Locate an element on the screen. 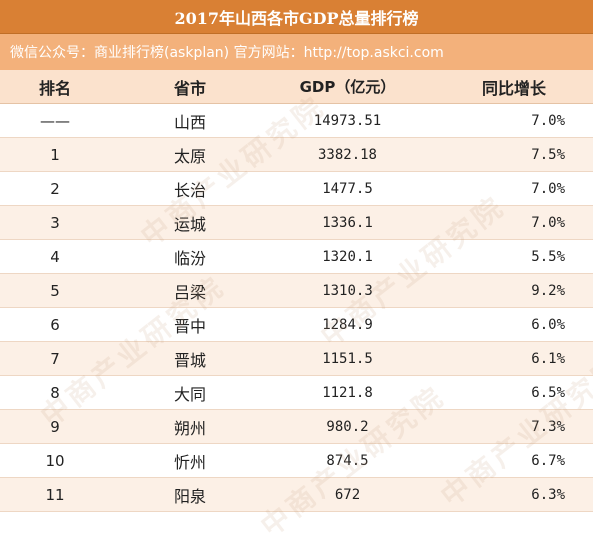 This screenshot has width=593, height=542. cell-gdp: 1320.1 is located at coordinates (347, 256).